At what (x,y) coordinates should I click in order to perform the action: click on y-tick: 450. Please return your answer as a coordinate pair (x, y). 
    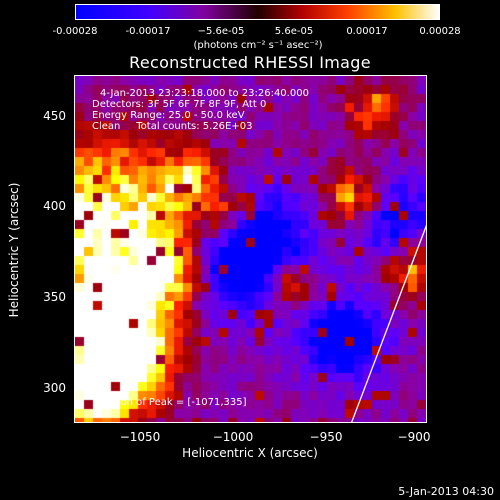
    Looking at the image, I should click on (54, 116).